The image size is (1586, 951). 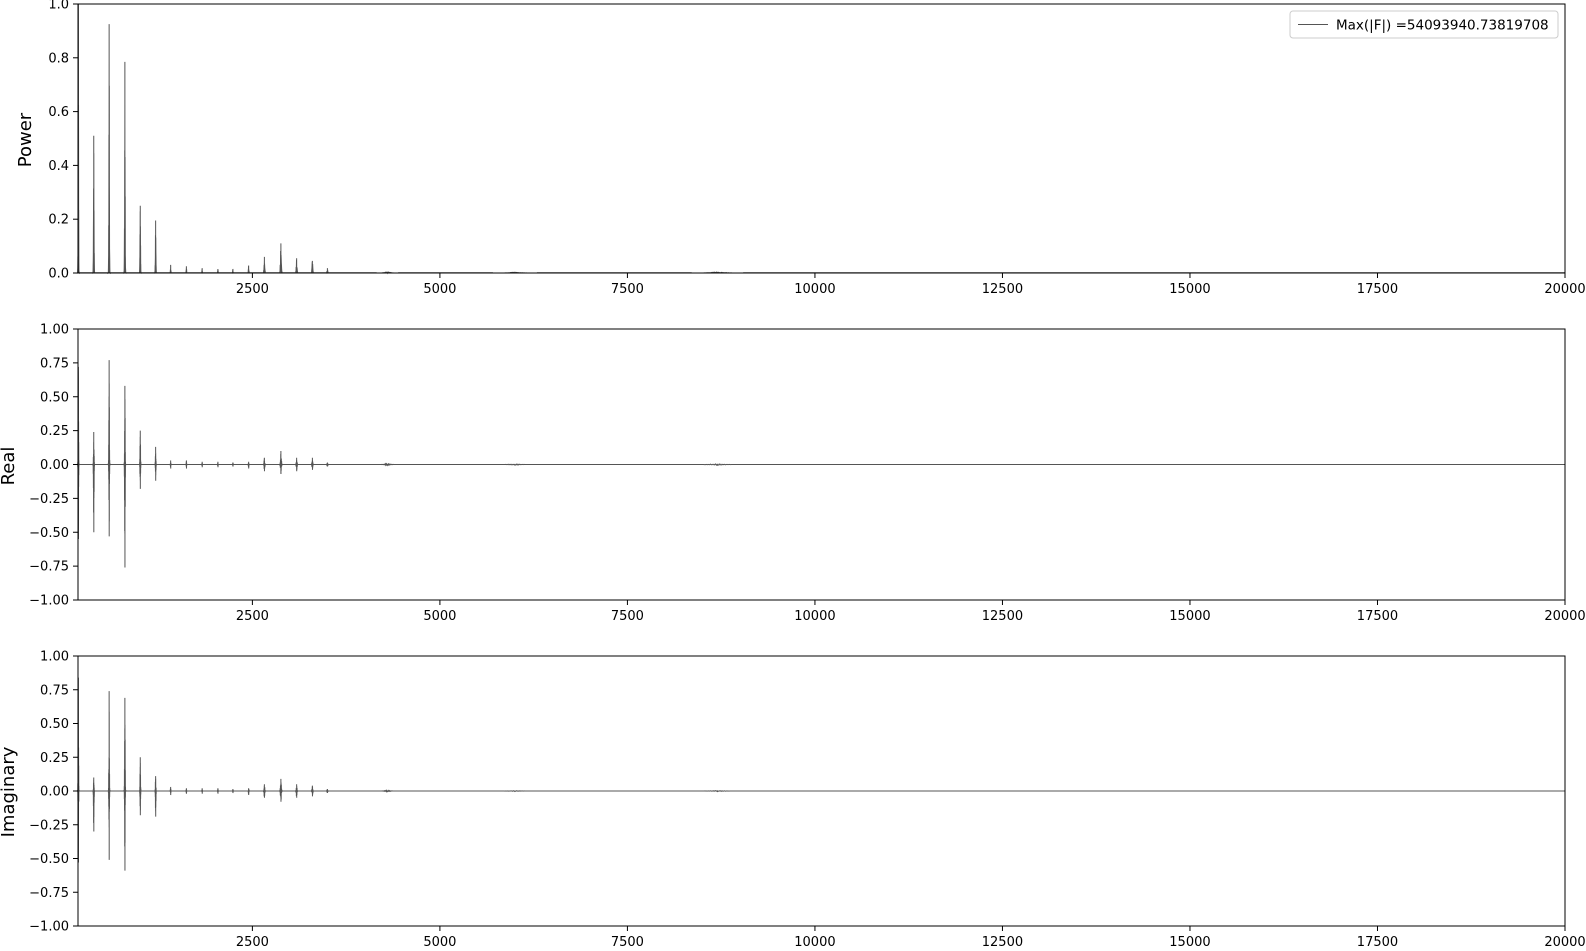 What do you see at coordinates (58, 6) in the screenshot?
I see `y-tick-label: 1.0` at bounding box center [58, 6].